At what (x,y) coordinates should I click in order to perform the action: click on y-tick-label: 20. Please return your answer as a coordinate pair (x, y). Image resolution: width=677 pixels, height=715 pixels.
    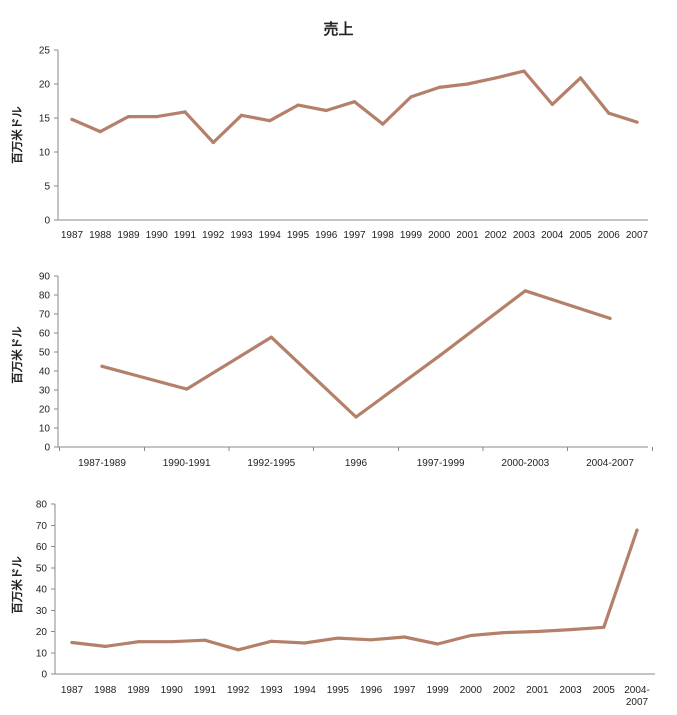
    Looking at the image, I should click on (42, 632).